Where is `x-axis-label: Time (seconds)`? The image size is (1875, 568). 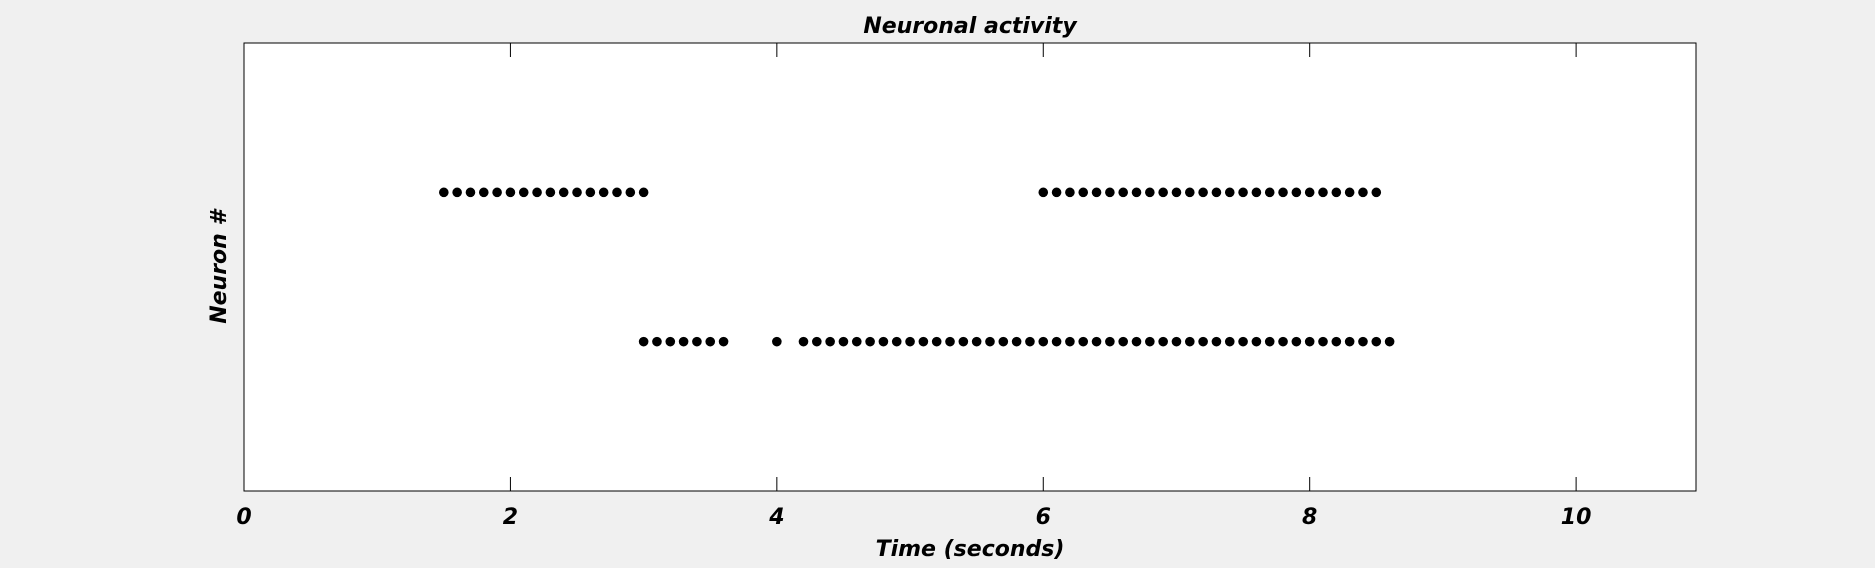
x-axis-label: Time (seconds) is located at coordinates (970, 549).